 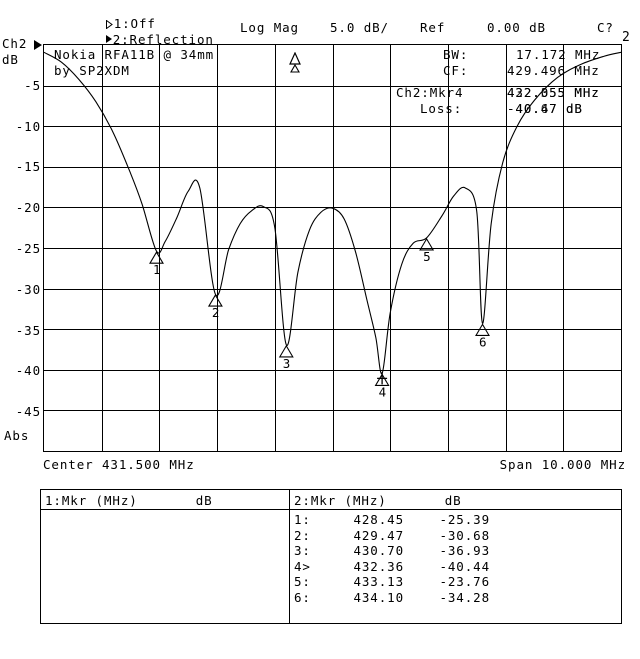 What do you see at coordinates (28, 167) in the screenshot?
I see `y-axis-tick-label: -15` at bounding box center [28, 167].